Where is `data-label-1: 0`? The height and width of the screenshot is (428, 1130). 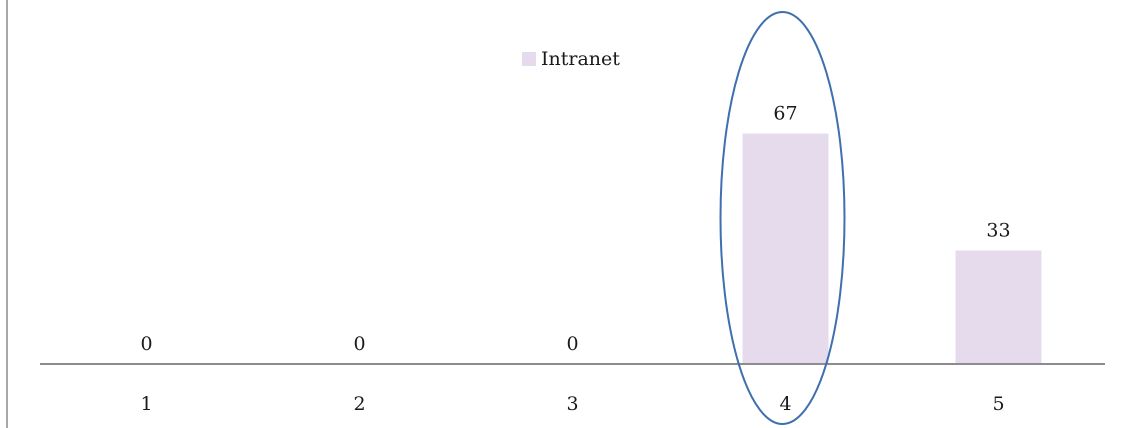 data-label-1: 0 is located at coordinates (146, 344).